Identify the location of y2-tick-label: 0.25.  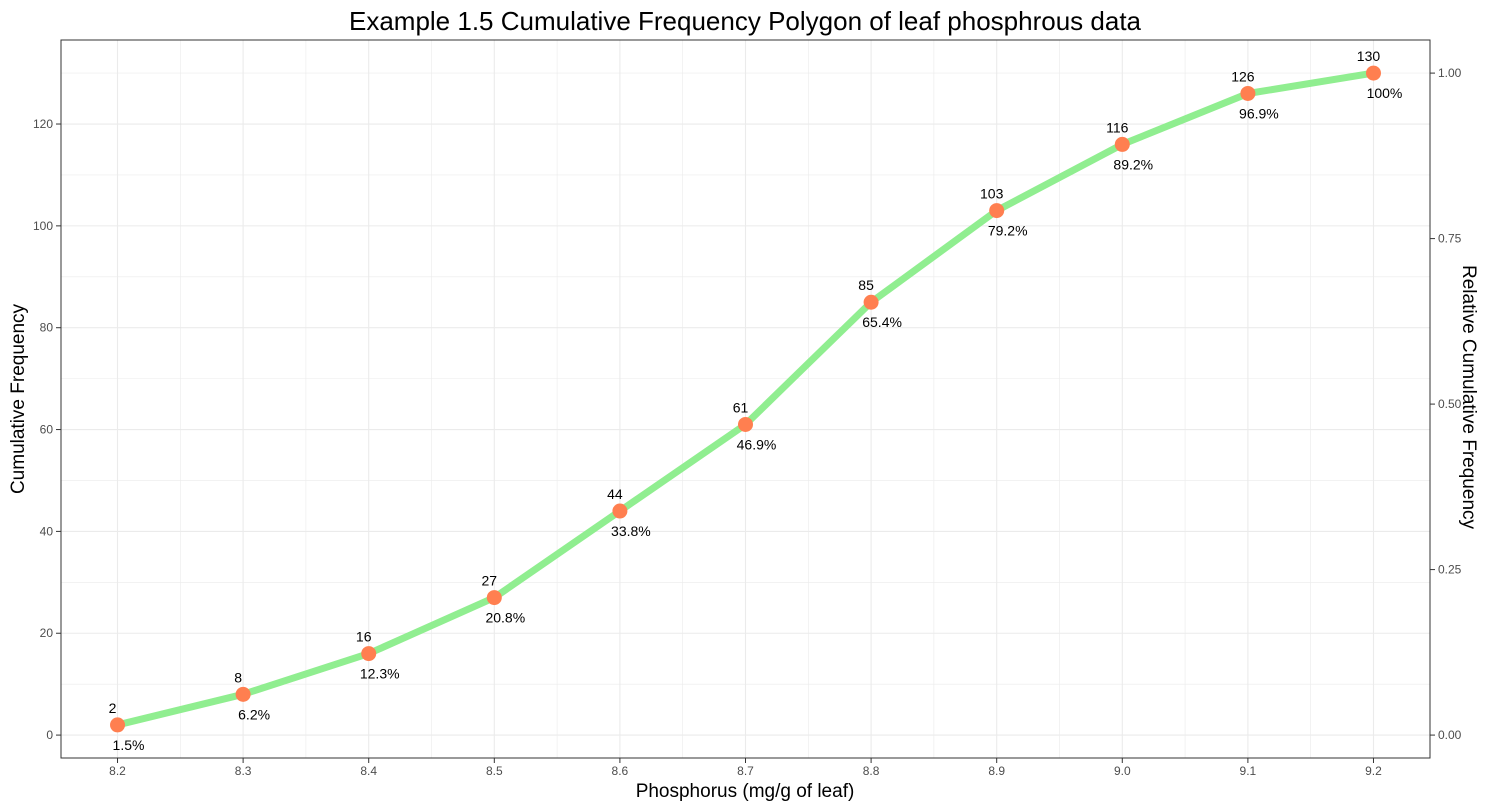
(1450, 570).